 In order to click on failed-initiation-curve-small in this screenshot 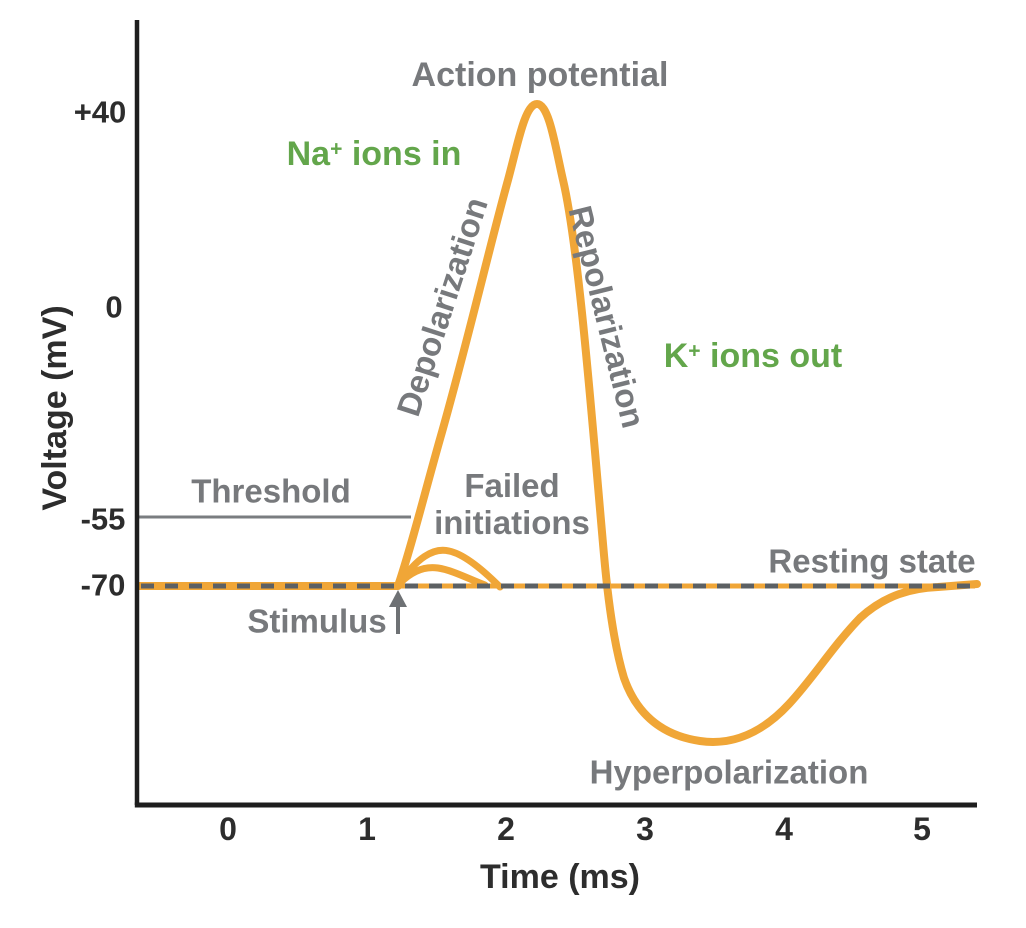, I will do `click(442, 576)`.